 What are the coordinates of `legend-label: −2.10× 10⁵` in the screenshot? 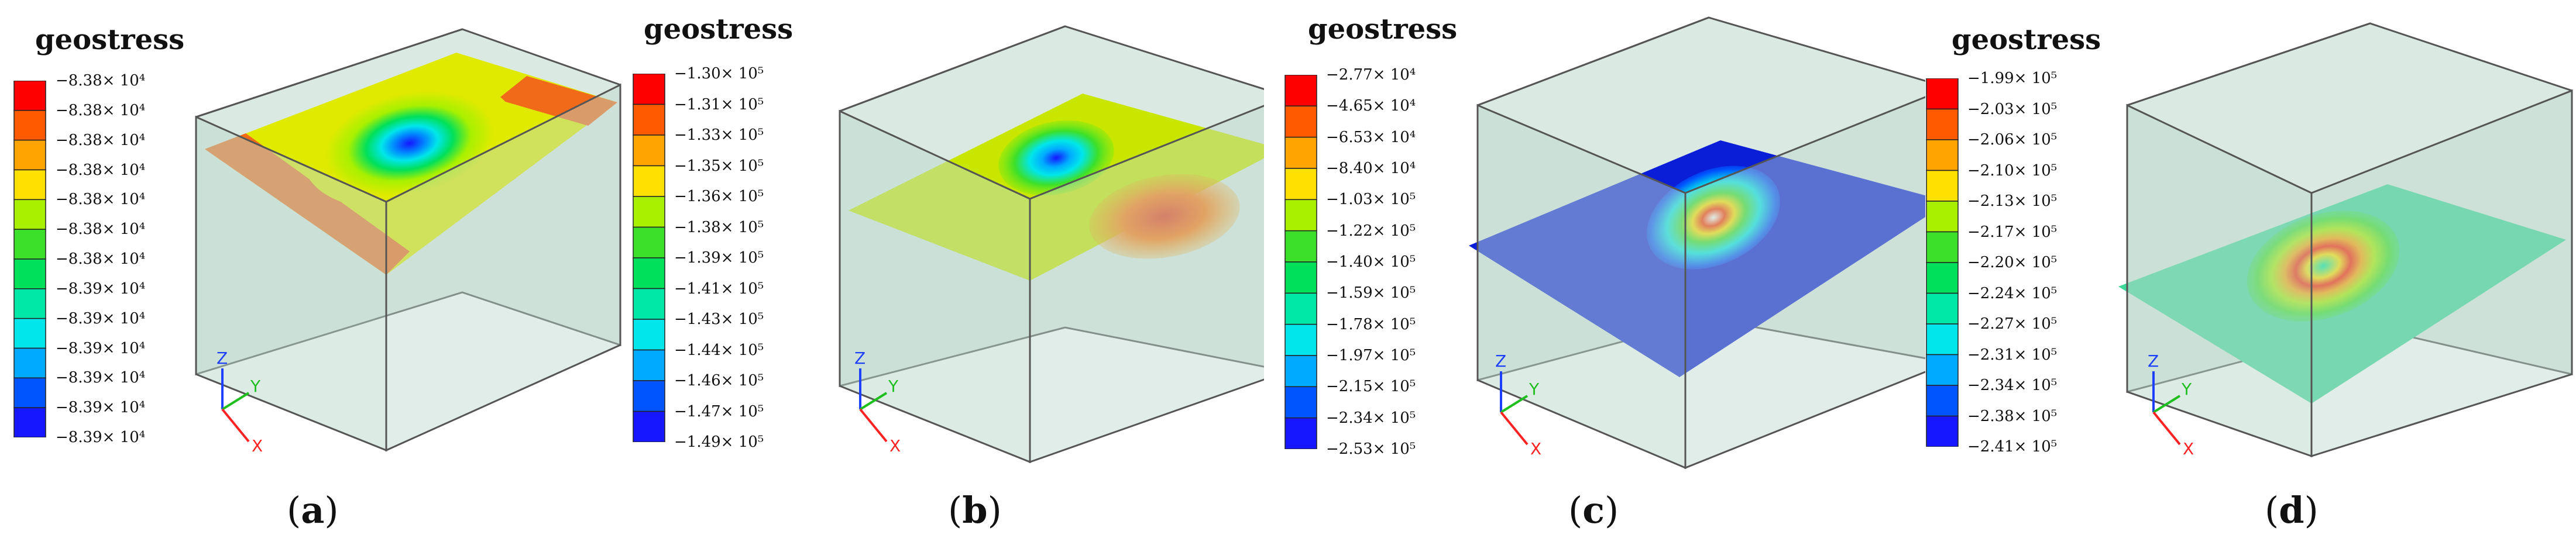 It's located at (2013, 170).